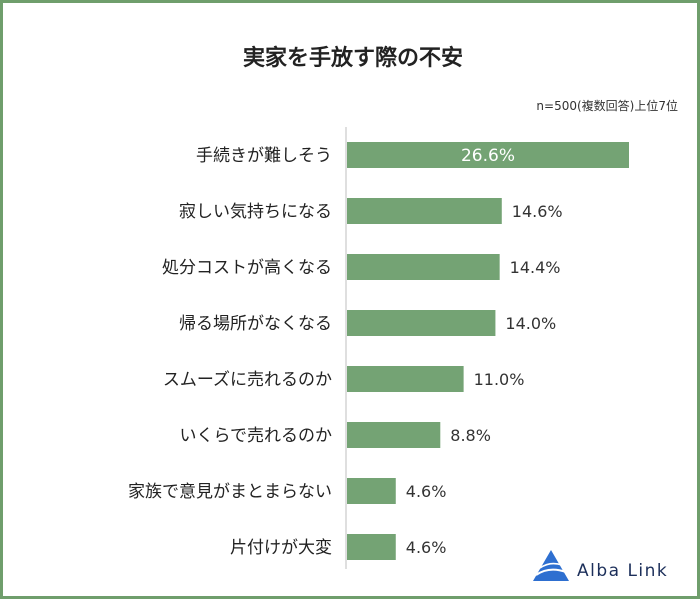 The image size is (700, 602). I want to click on brand-logo: Alba Link, so click(600, 565).